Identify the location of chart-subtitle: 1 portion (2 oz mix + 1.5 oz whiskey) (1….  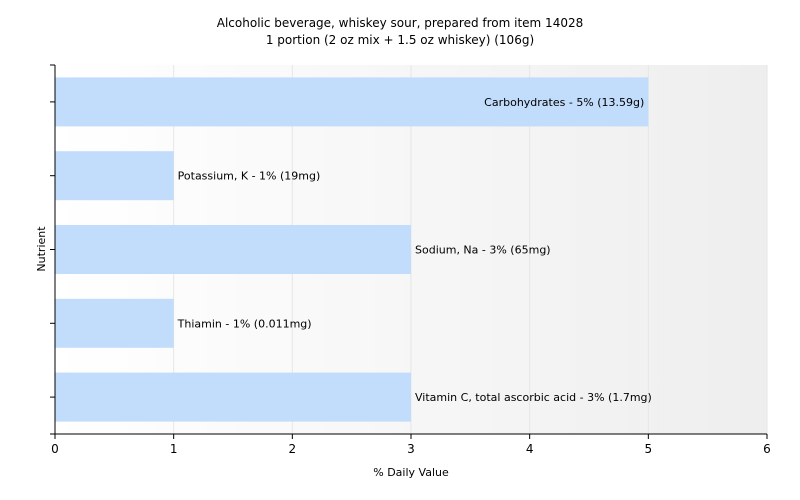
(400, 40).